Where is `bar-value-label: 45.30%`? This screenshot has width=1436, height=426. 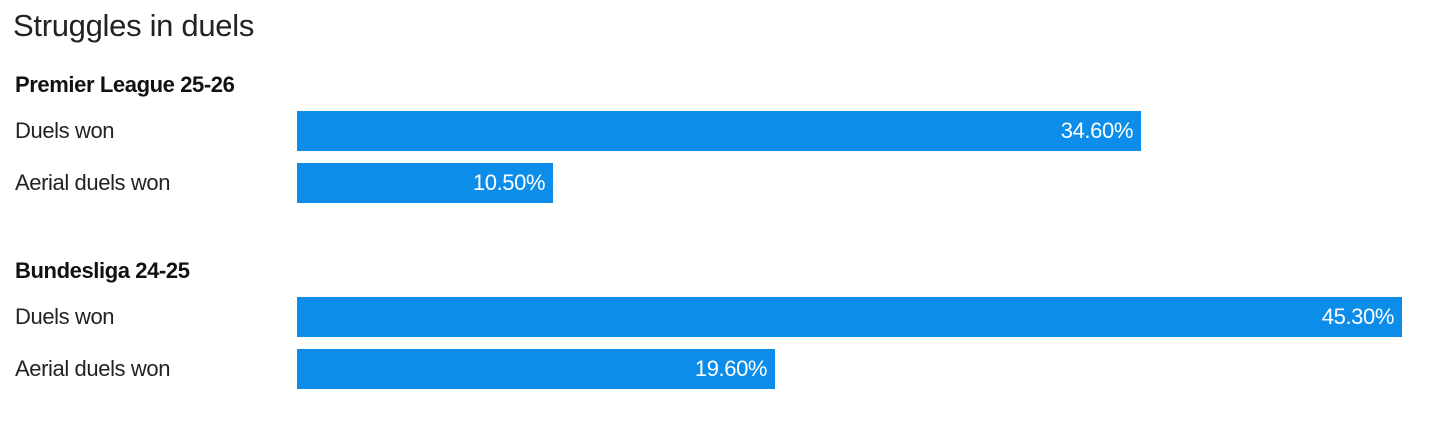 bar-value-label: 45.30% is located at coordinates (1358, 316).